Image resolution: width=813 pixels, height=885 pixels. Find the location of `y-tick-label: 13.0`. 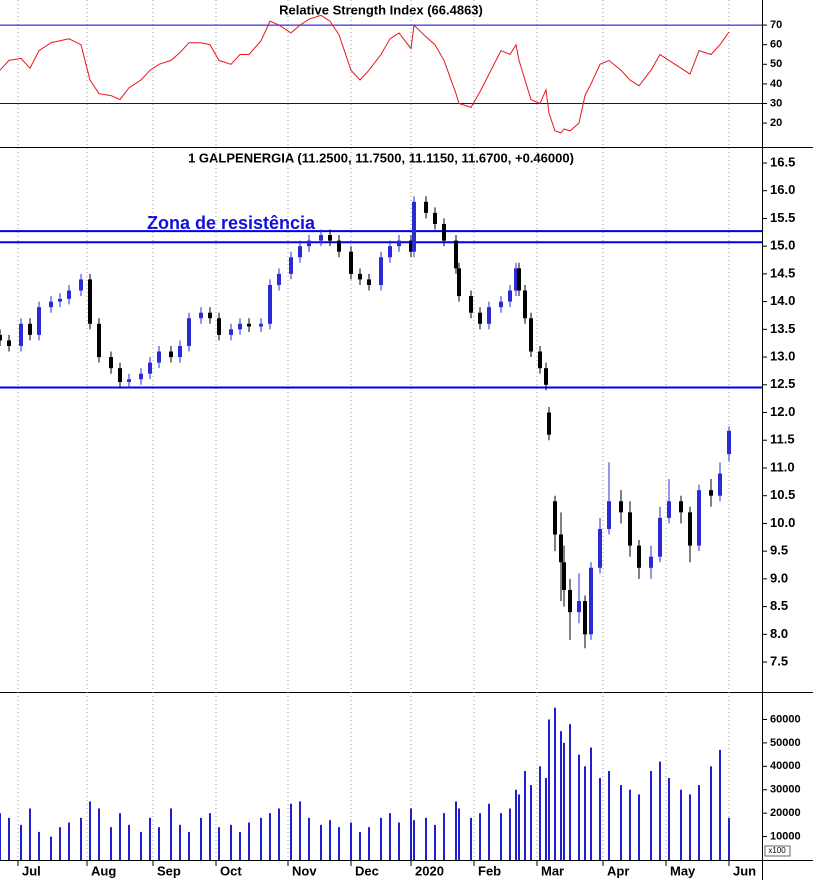

y-tick-label: 13.0 is located at coordinates (782, 355).